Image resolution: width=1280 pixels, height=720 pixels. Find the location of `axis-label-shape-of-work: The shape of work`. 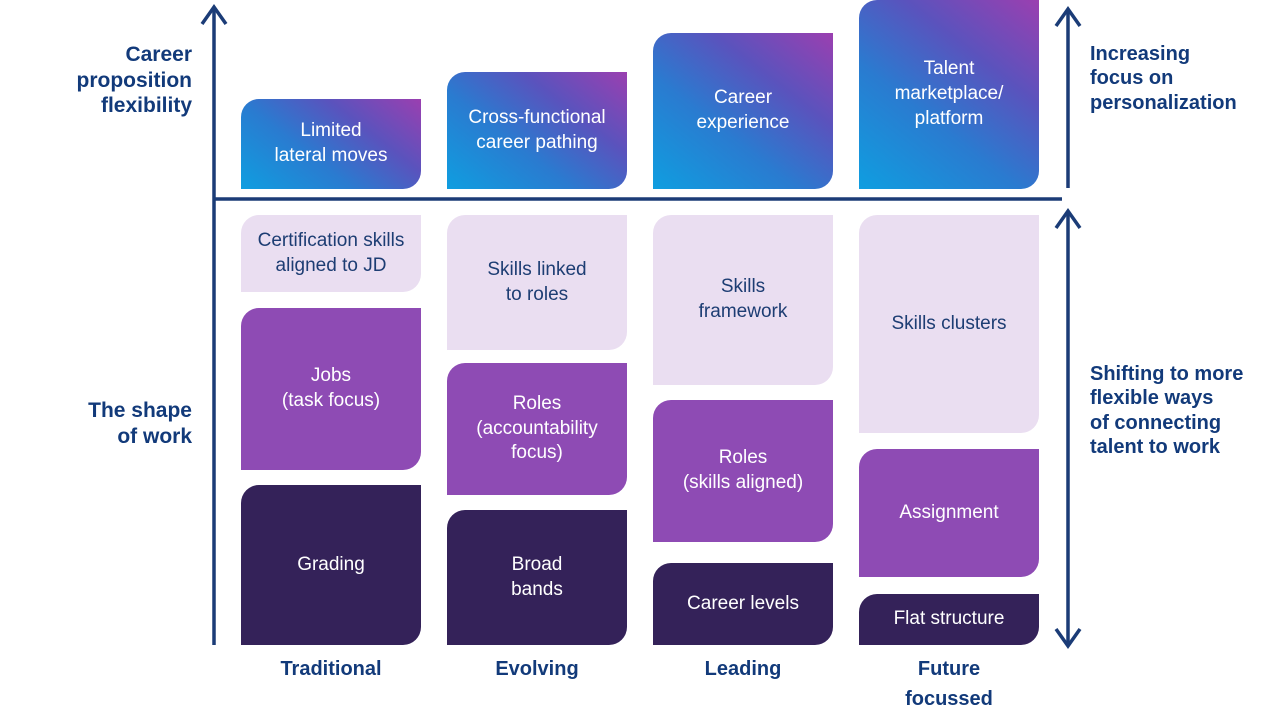

axis-label-shape-of-work: The shape of work is located at coordinates (140, 423).